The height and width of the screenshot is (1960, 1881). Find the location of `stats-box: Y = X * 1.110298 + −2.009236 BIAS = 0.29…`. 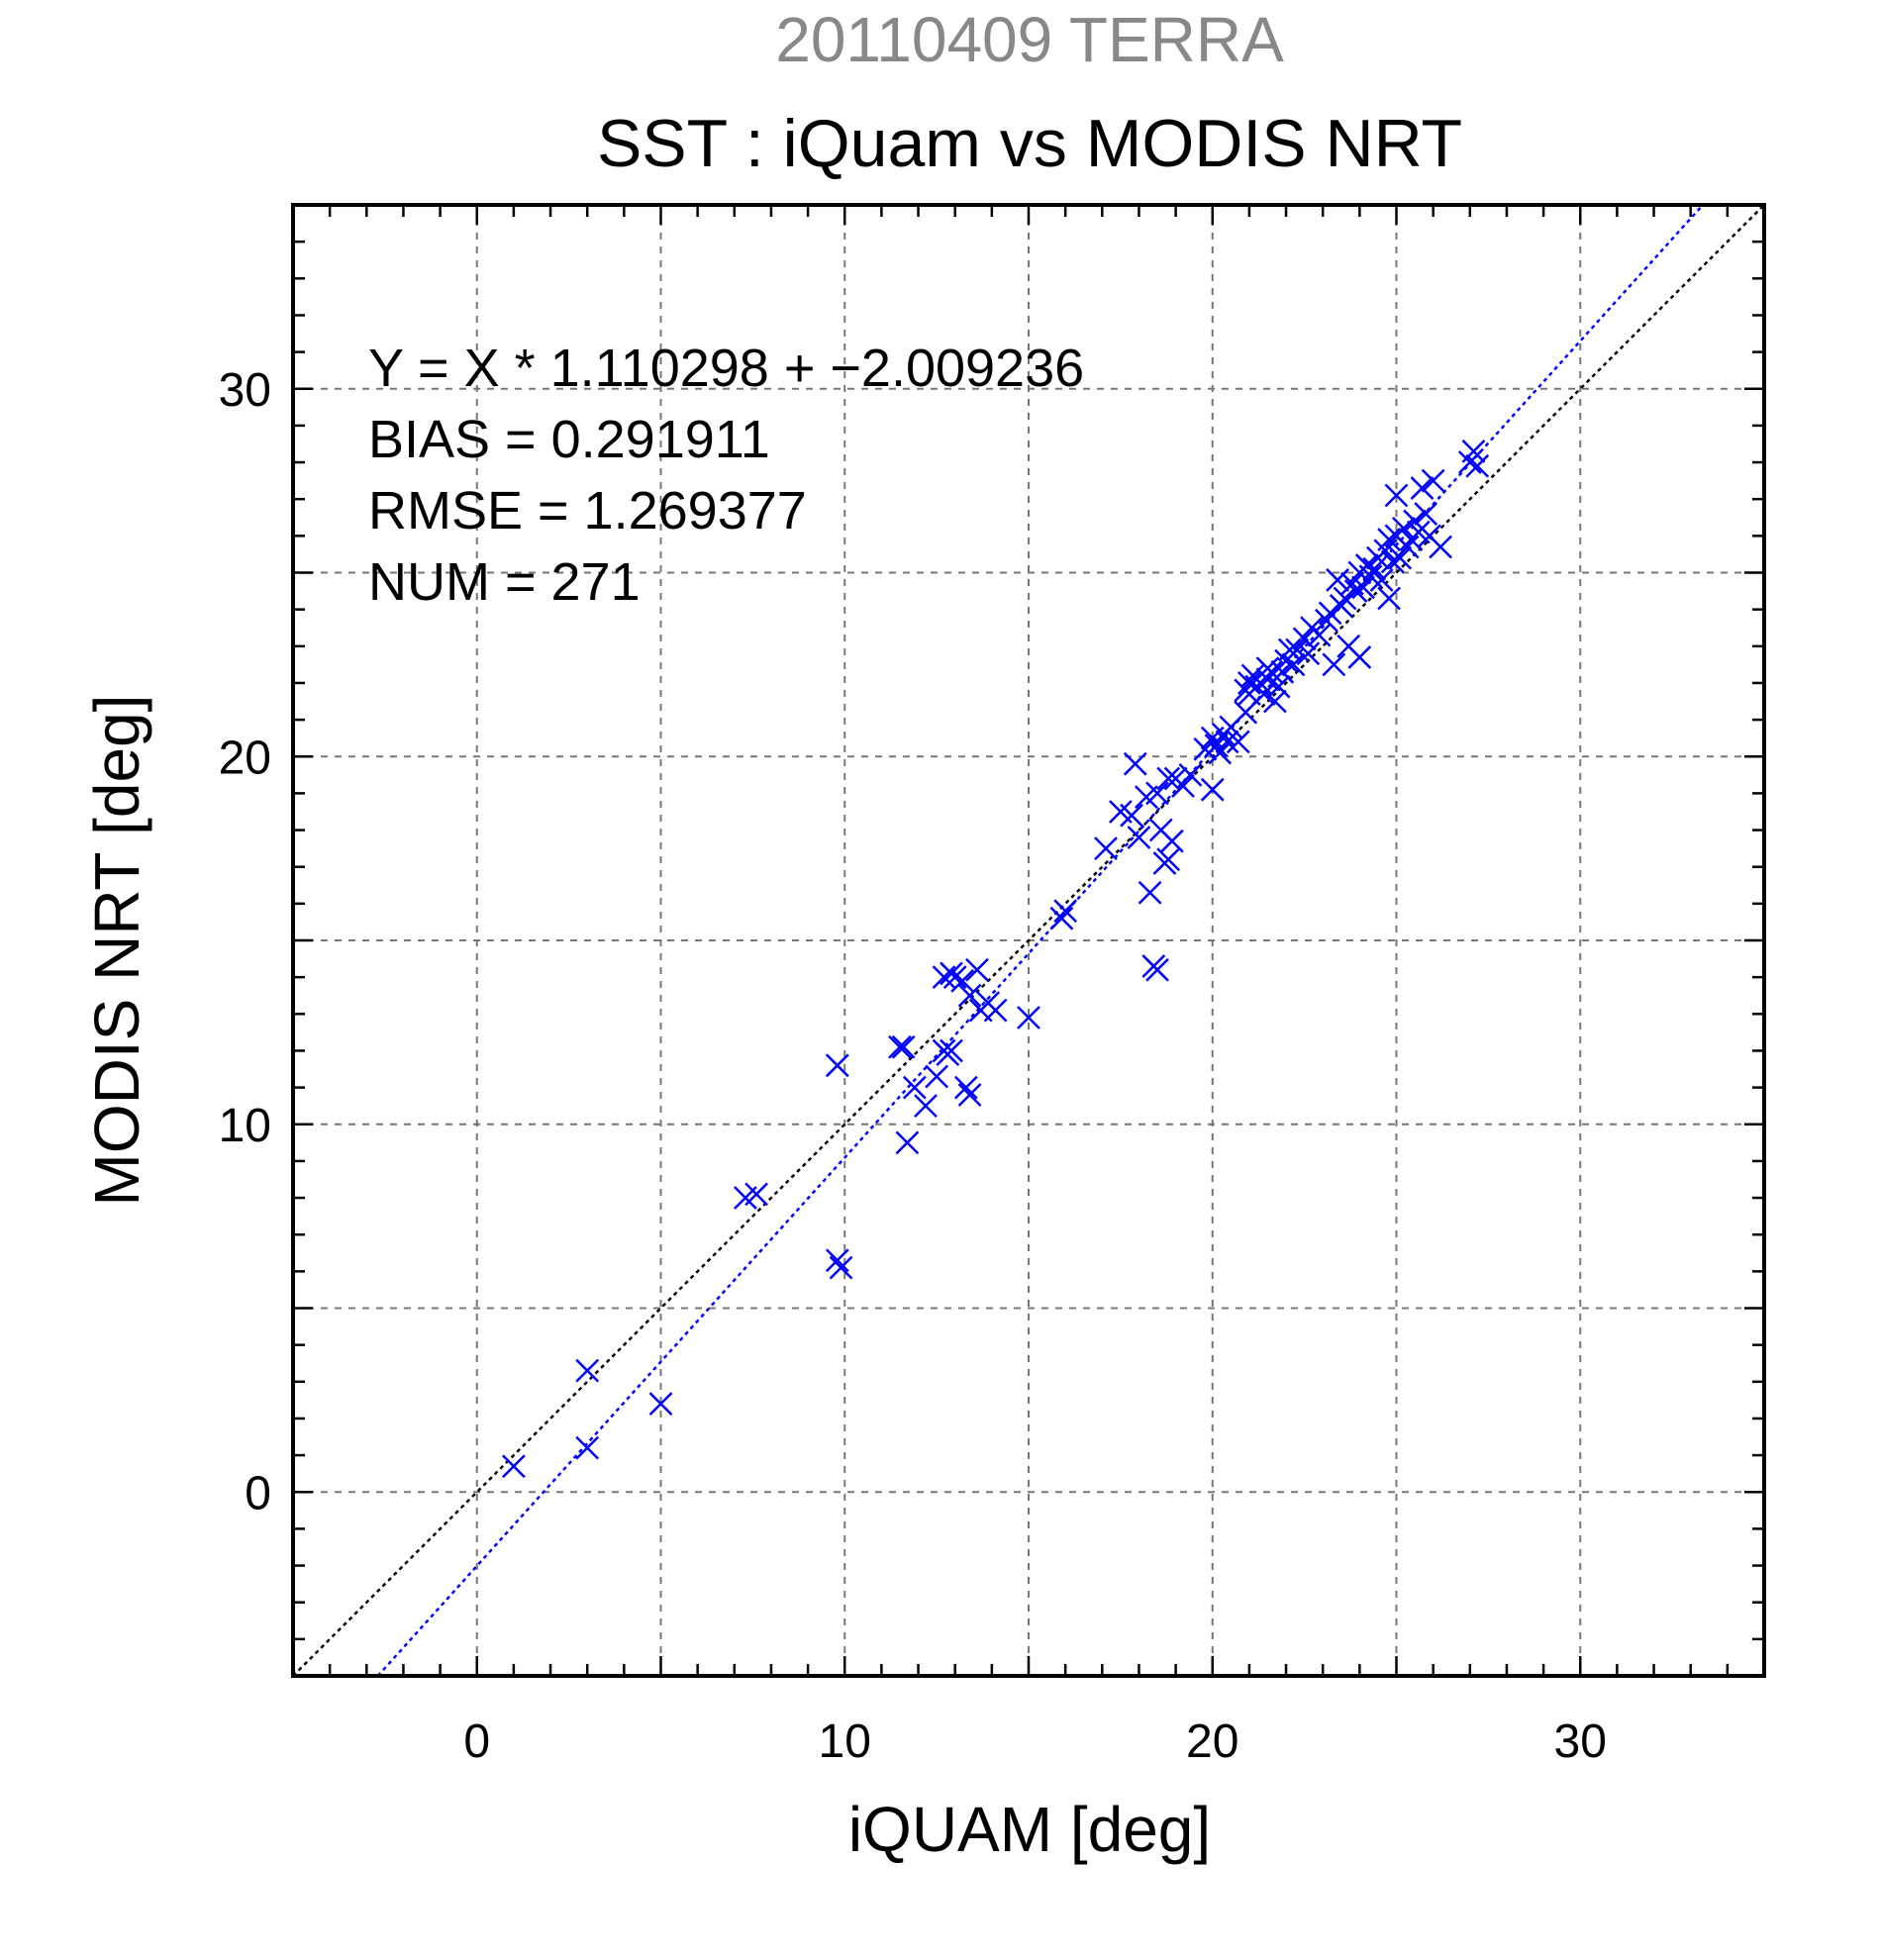

stats-box: Y = X * 1.110298 + −2.009236 BIAS = 0.29… is located at coordinates (726, 475).